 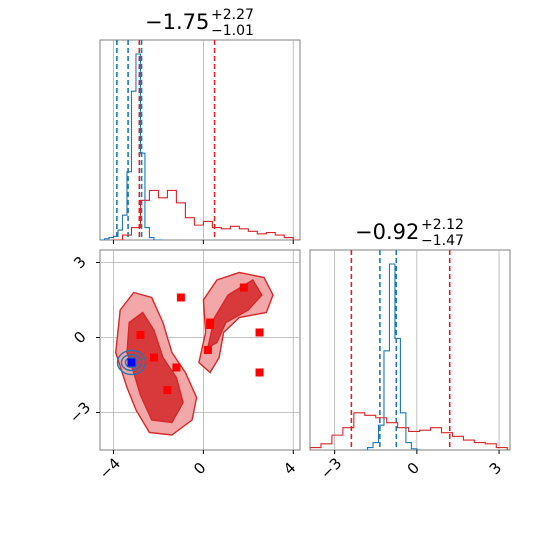 I want to click on bottom-left-xtick-label: −4, so click(x=110, y=468).